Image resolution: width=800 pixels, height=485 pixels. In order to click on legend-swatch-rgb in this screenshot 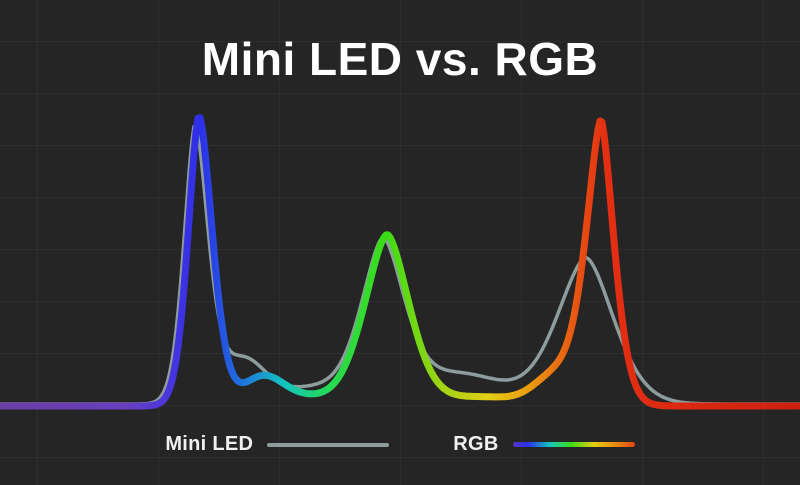, I will do `click(573, 444)`.